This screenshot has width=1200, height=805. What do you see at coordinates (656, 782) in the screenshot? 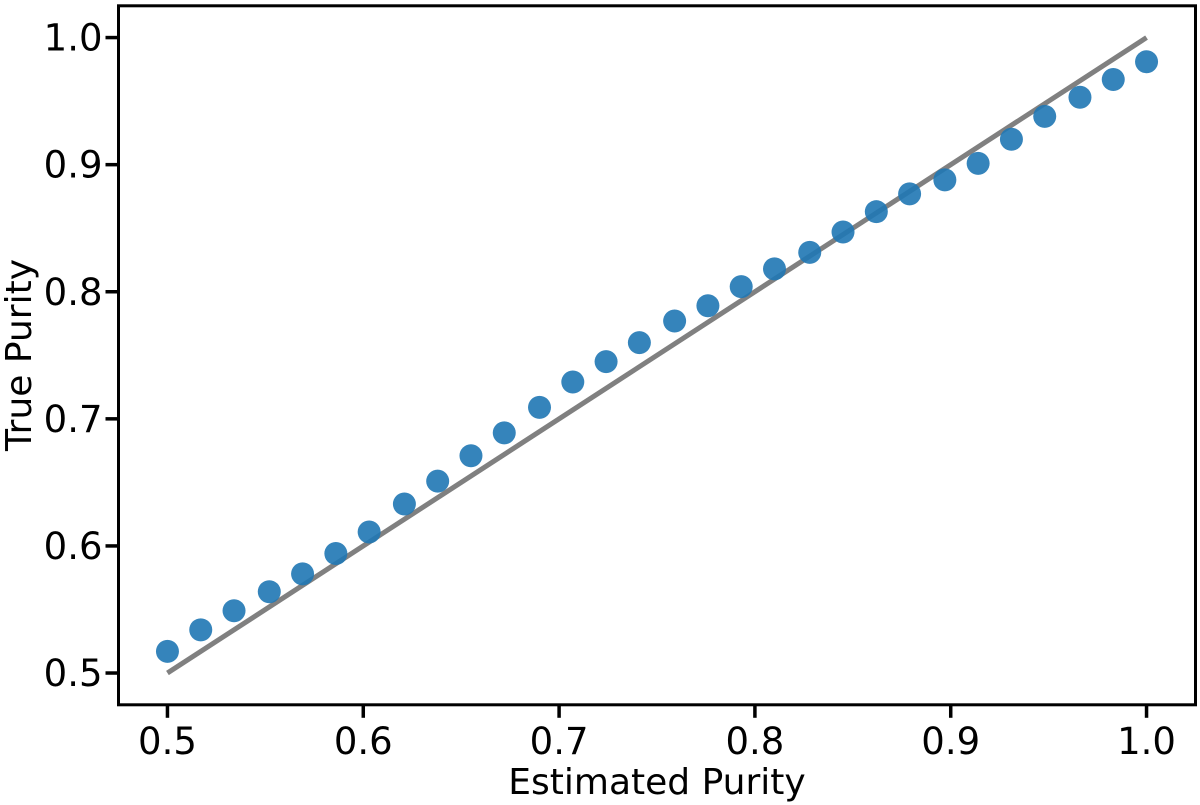
I see `x-axis-label: Estimated Purity` at bounding box center [656, 782].